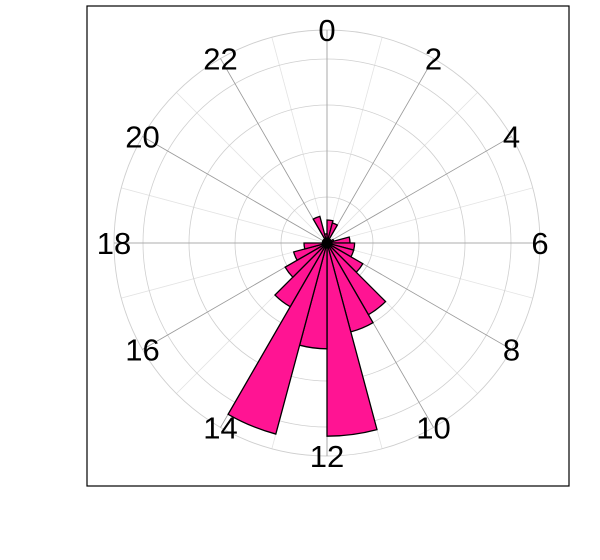 The width and height of the screenshot is (600, 560). What do you see at coordinates (142, 137) in the screenshot?
I see `hour-label: 20` at bounding box center [142, 137].